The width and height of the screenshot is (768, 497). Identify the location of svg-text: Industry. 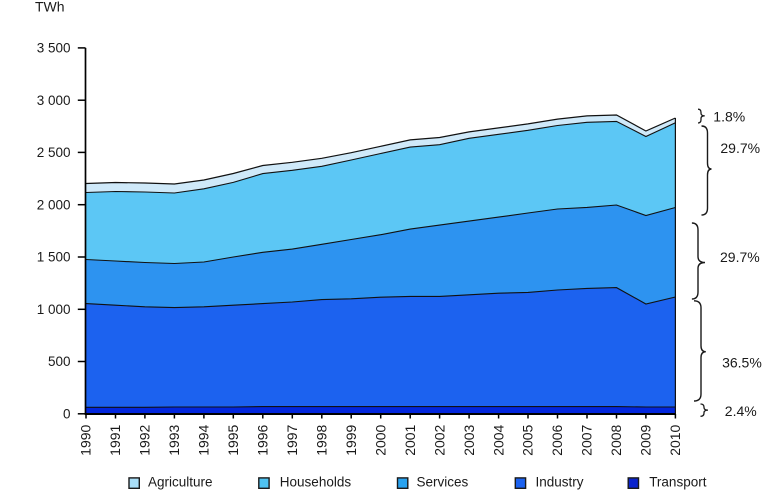
(560, 481).